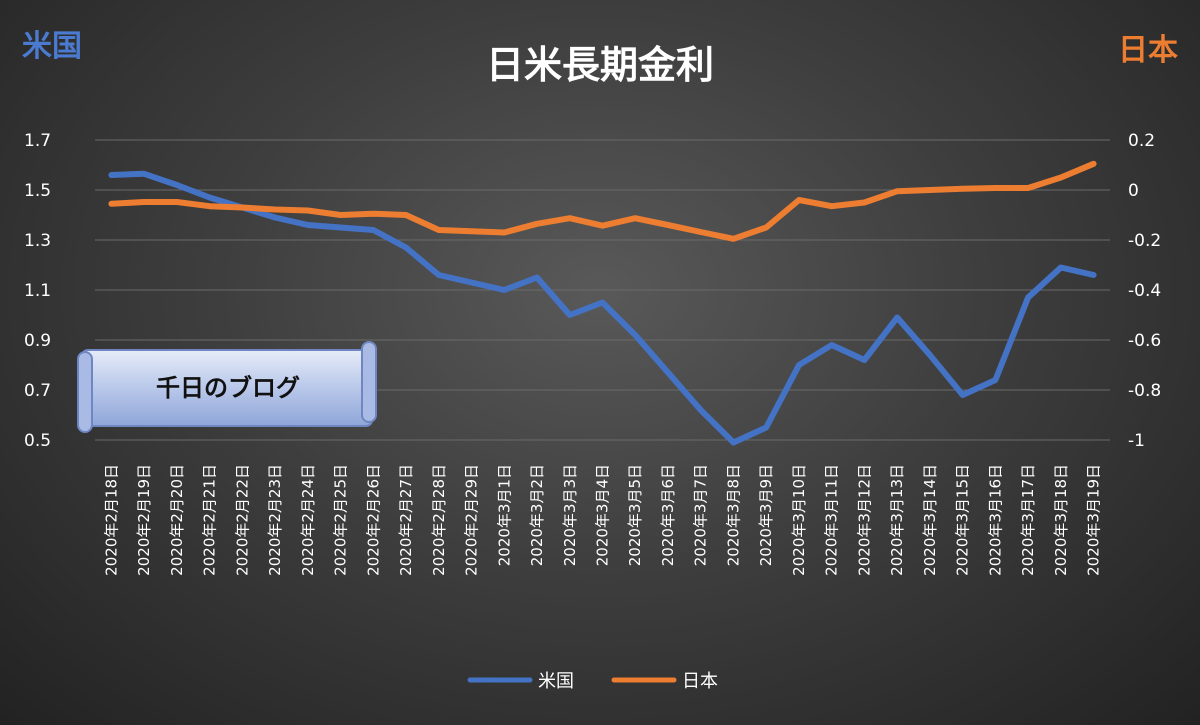 The height and width of the screenshot is (725, 1200). Describe the element at coordinates (308, 520) in the screenshot. I see `x-tick-label: 2020年2月24日` at that location.